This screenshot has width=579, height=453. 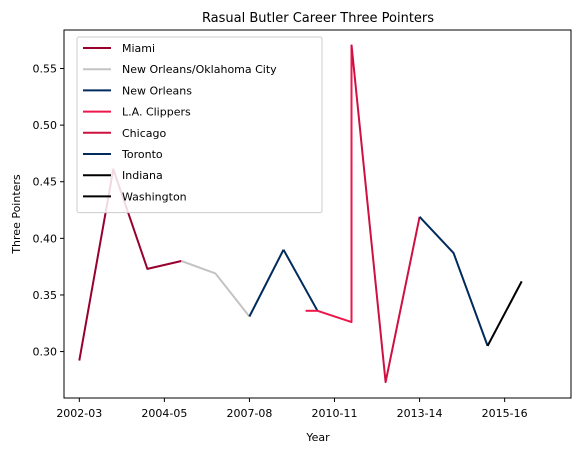 I want to click on x-tick-label: 2004-05, so click(x=164, y=413).